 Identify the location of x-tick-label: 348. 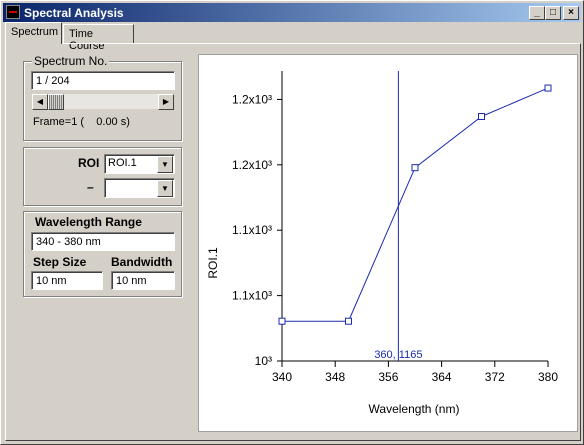
(335, 377).